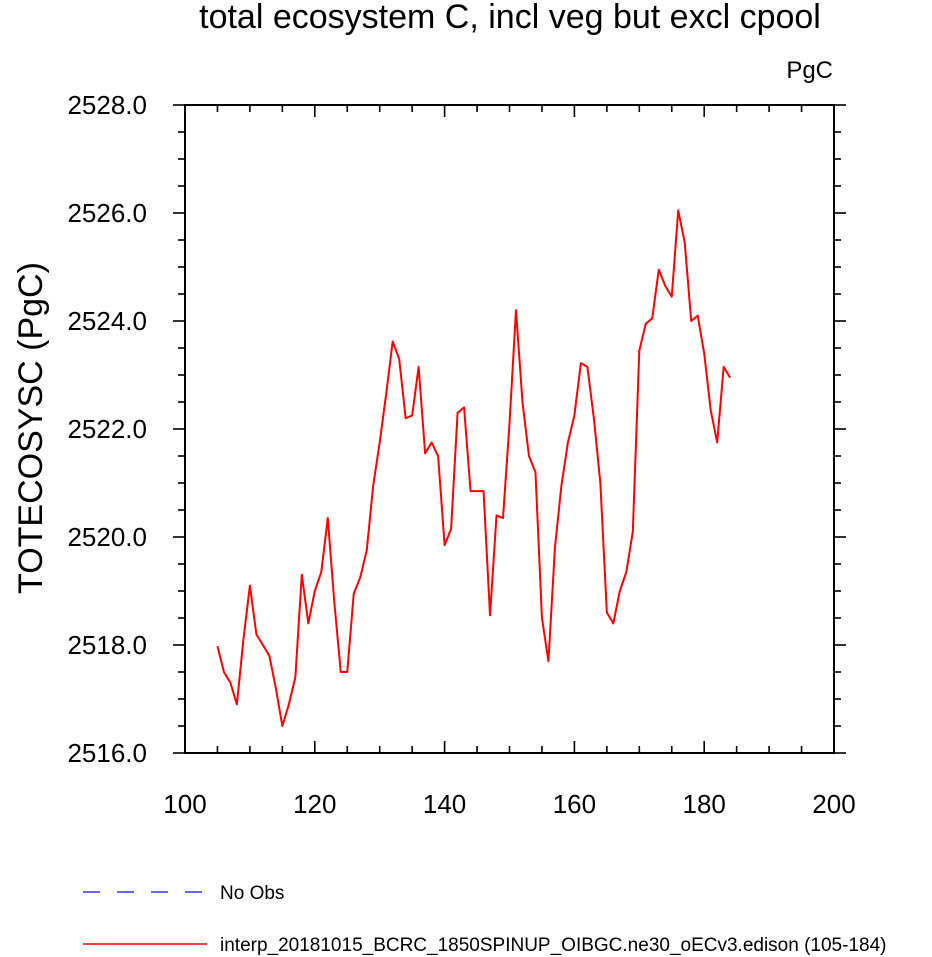 This screenshot has width=932, height=957. I want to click on y-tick-label: 2516.0, so click(107, 753).